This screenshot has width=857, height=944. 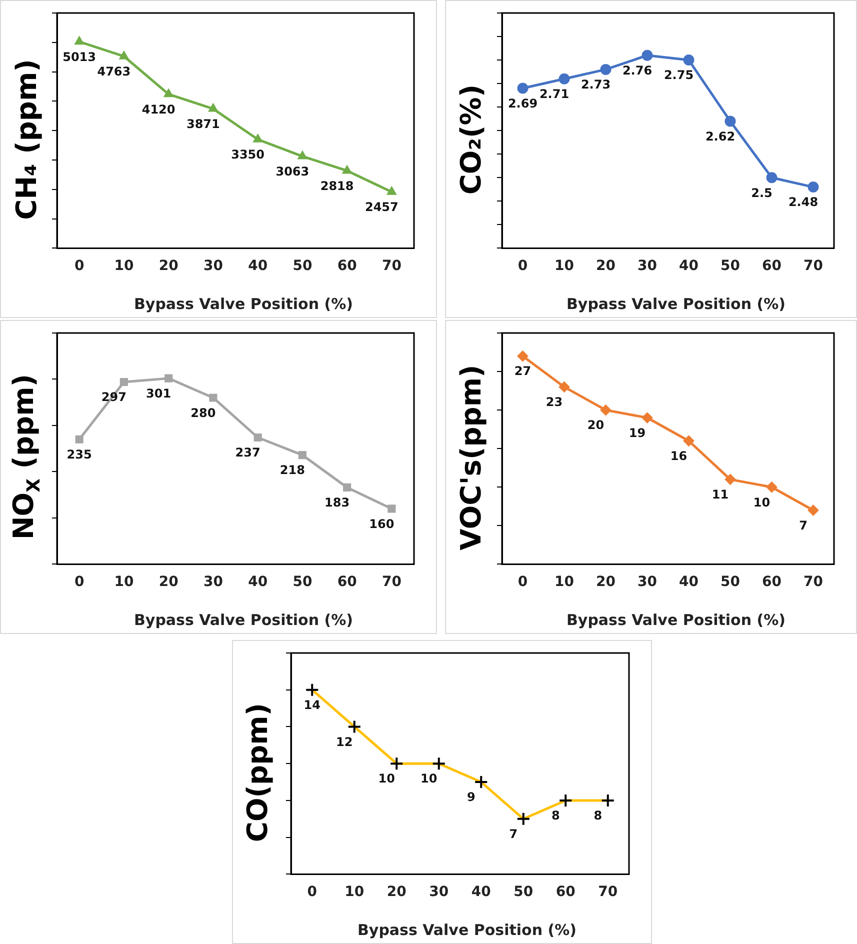 I want to click on y-axis-title: VOC's(ppm), so click(x=471, y=457).